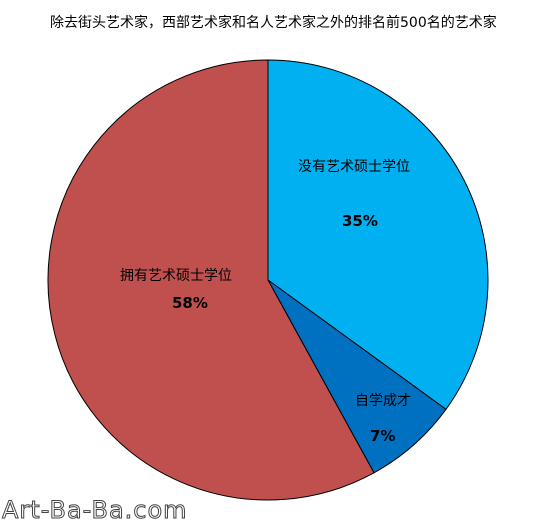 This screenshot has width=539, height=524. I want to click on chart-title: 除去街头艺术家，西部艺术家和名人艺术家之外的排名前500名的艺术家, so click(273, 23).